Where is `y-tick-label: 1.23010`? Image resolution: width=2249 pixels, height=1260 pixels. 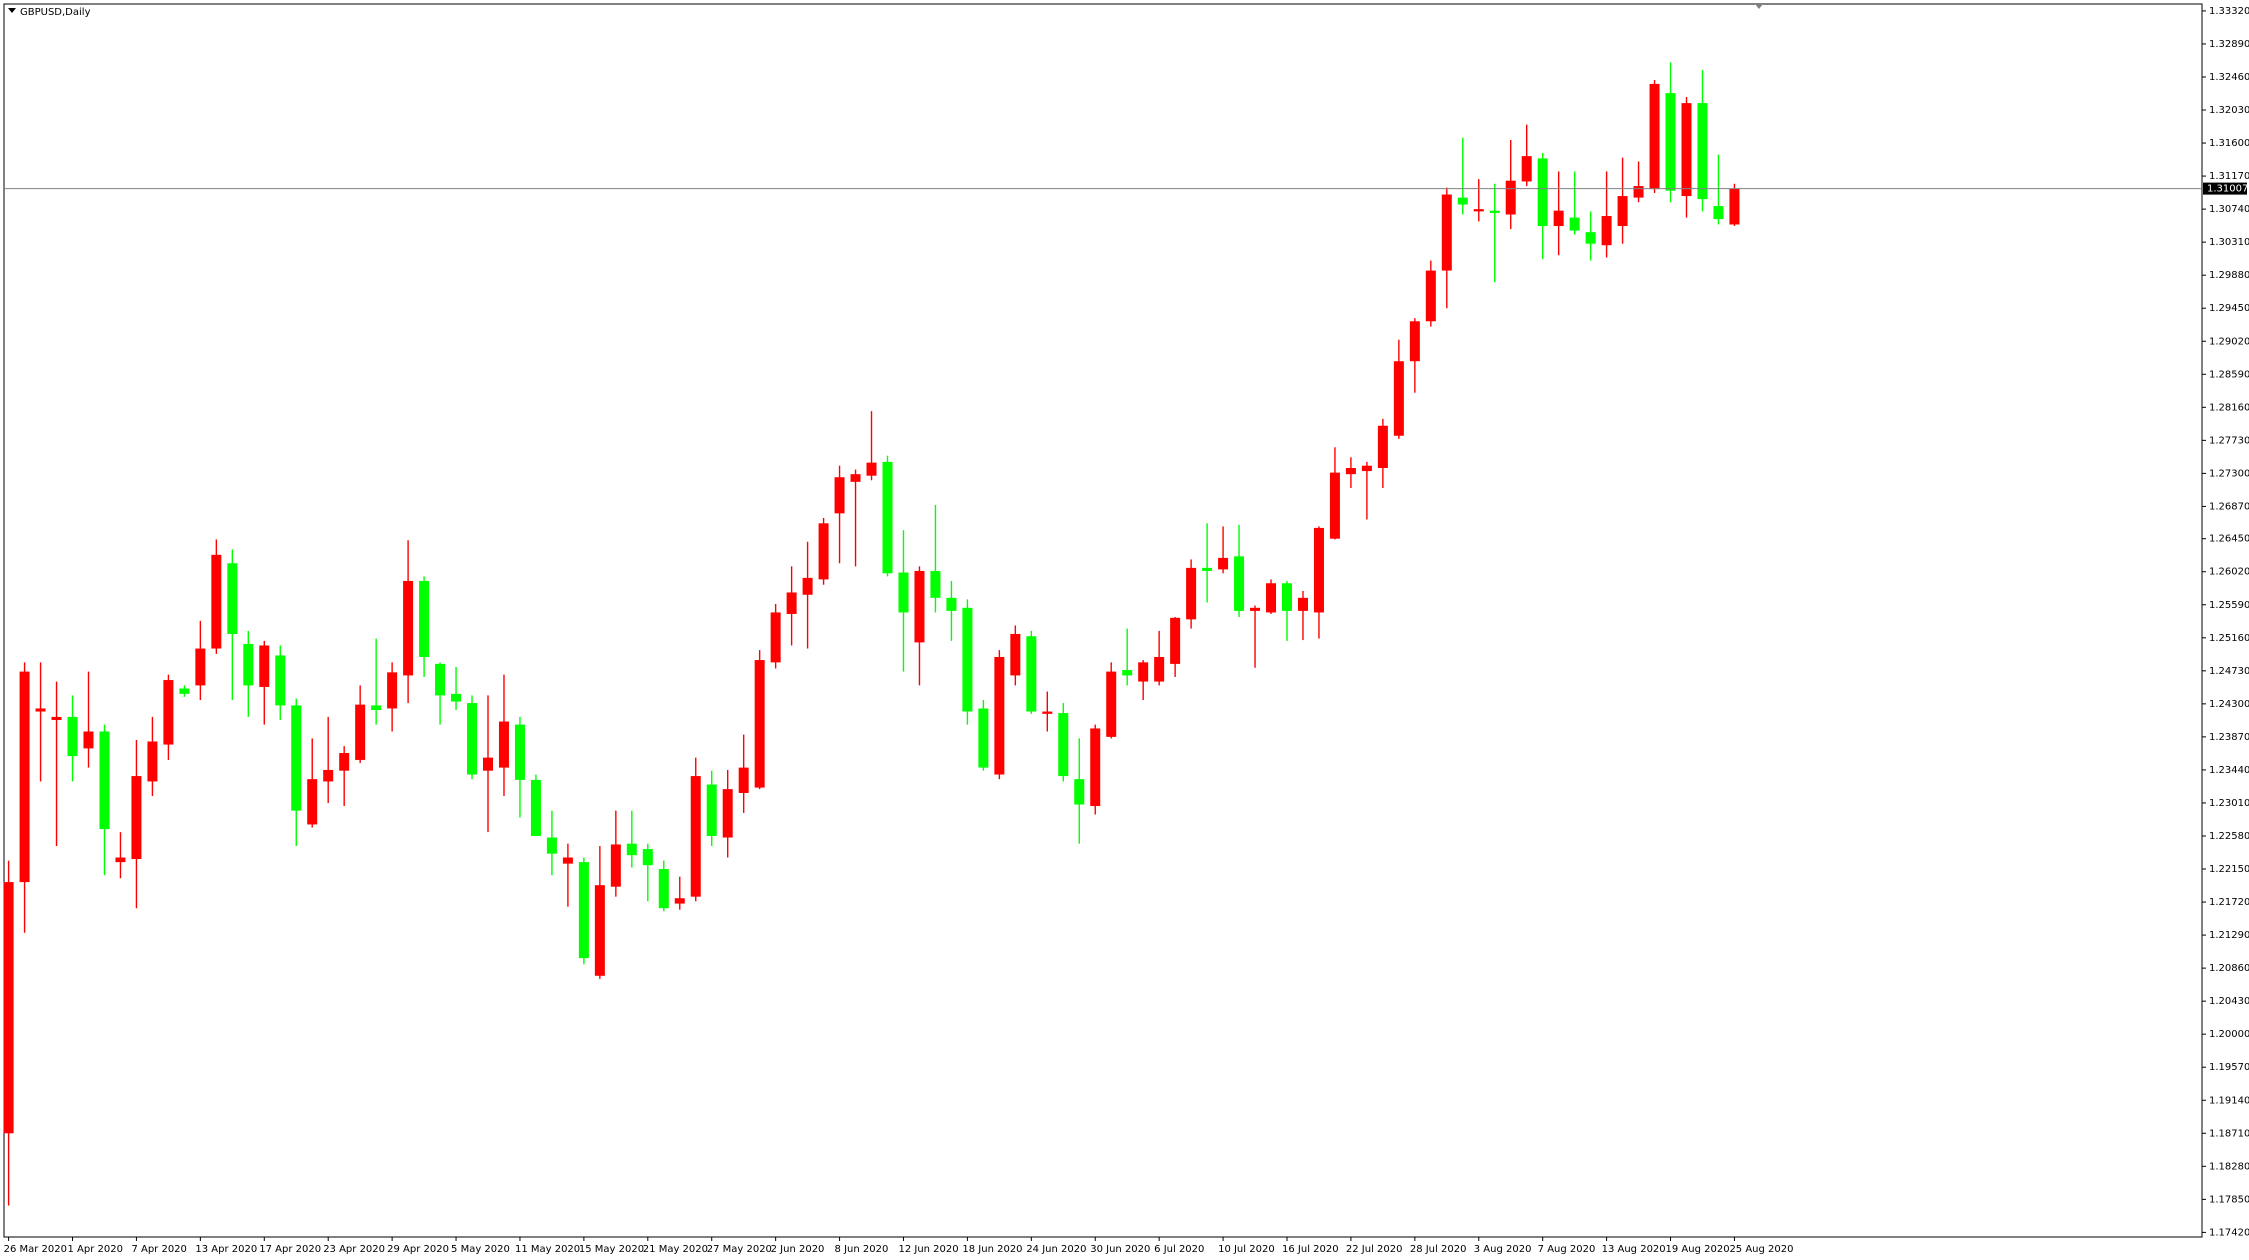
y-tick-label: 1.23010 is located at coordinates (2229, 803).